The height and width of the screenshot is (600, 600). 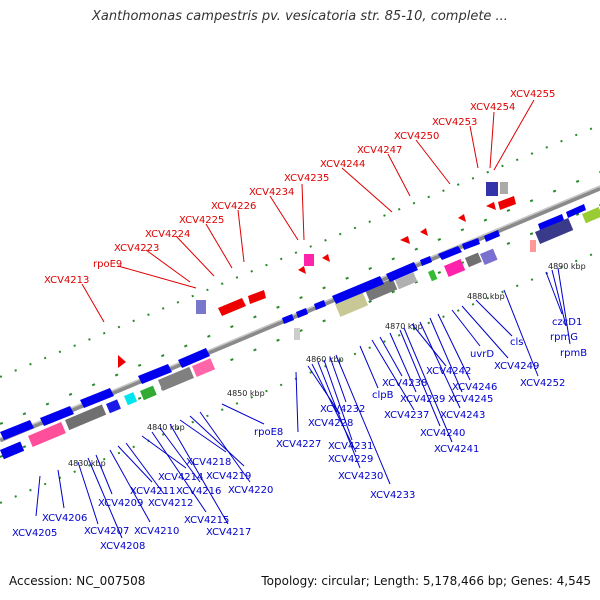 I want to click on gene-label: XCV4244, so click(x=342, y=164).